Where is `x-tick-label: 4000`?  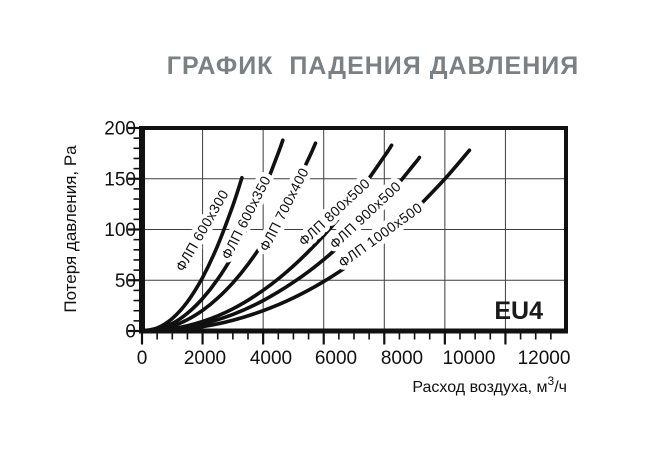
x-tick-label: 4000 is located at coordinates (271, 358).